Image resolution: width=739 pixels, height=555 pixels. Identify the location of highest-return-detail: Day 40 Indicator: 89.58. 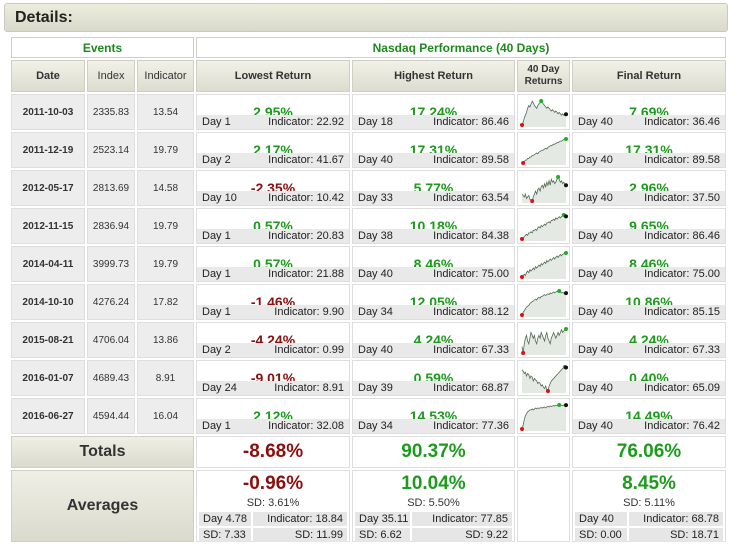
(433, 160).